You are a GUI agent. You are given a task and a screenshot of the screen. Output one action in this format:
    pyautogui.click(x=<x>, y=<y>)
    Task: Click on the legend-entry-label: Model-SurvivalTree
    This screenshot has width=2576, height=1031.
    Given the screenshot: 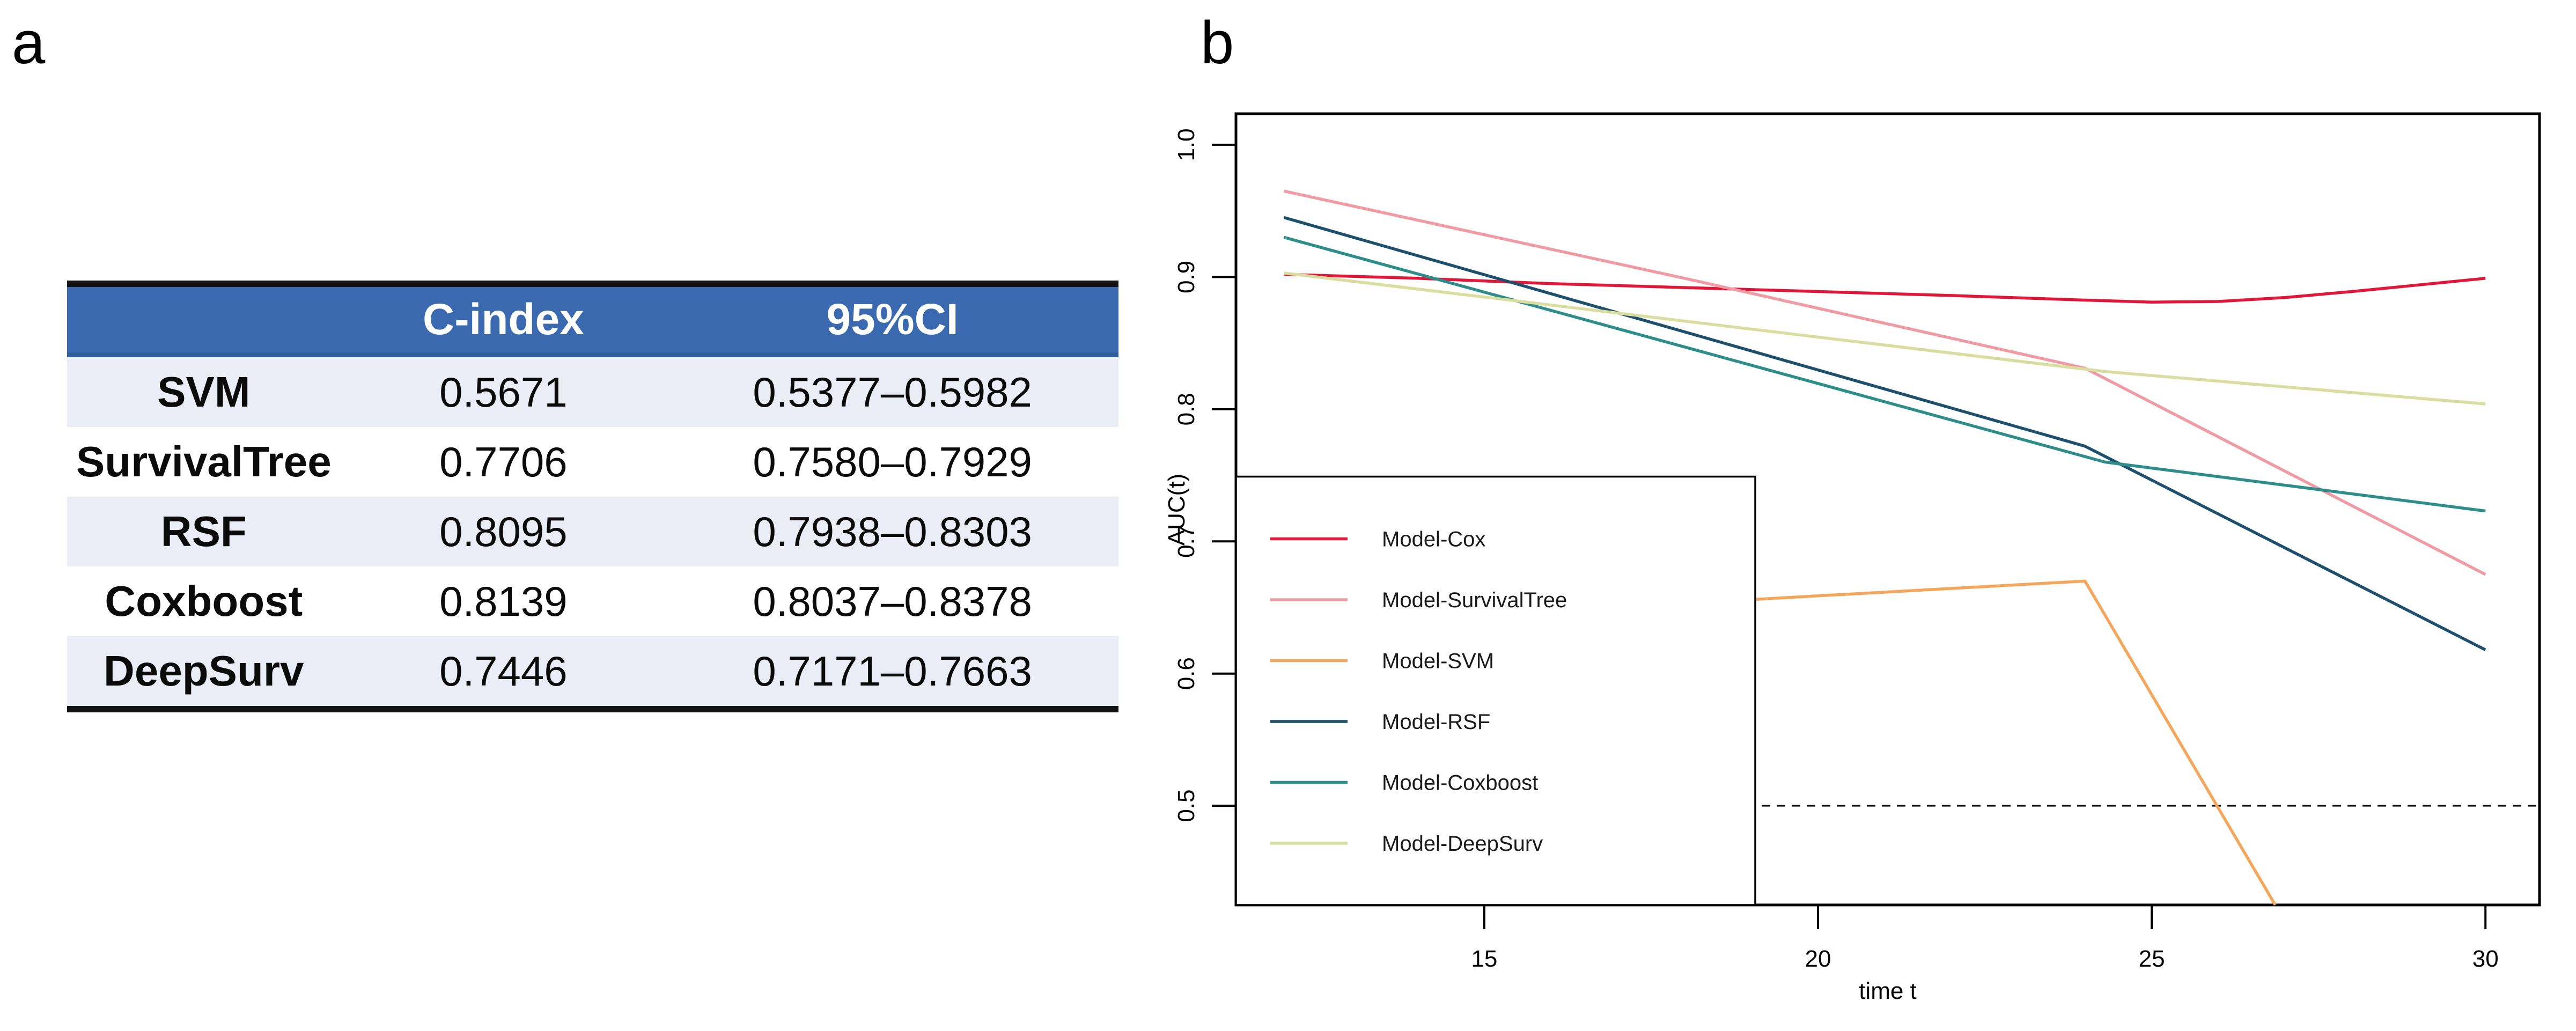 What is the action you would take?
    pyautogui.click(x=1474, y=600)
    